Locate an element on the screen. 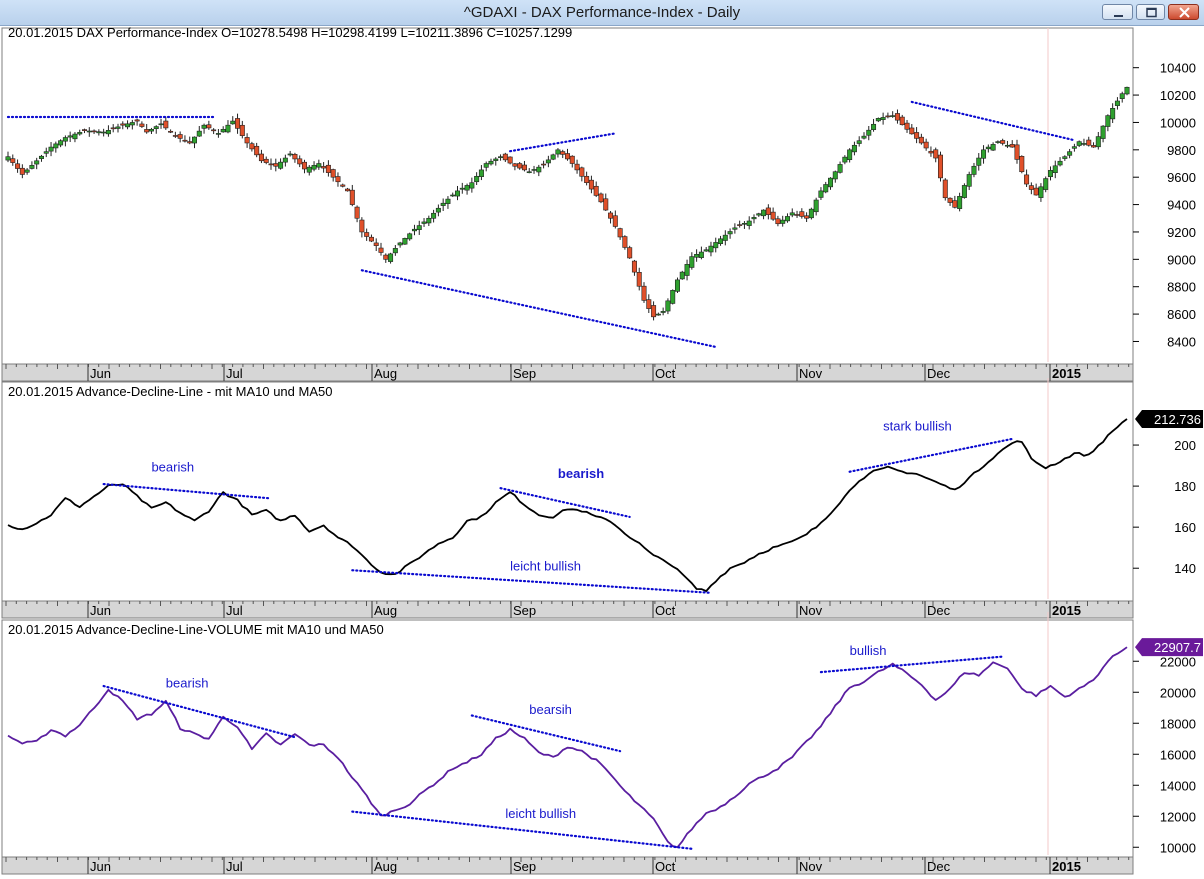  close-button is located at coordinates (1183, 12).